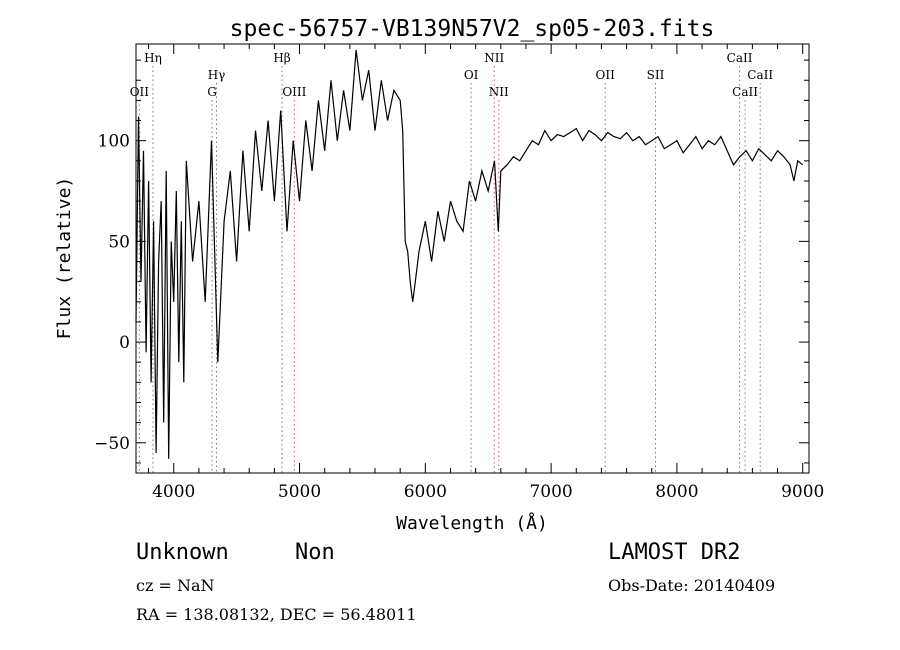  I want to click on x-tick-label: 4000, so click(173, 492).